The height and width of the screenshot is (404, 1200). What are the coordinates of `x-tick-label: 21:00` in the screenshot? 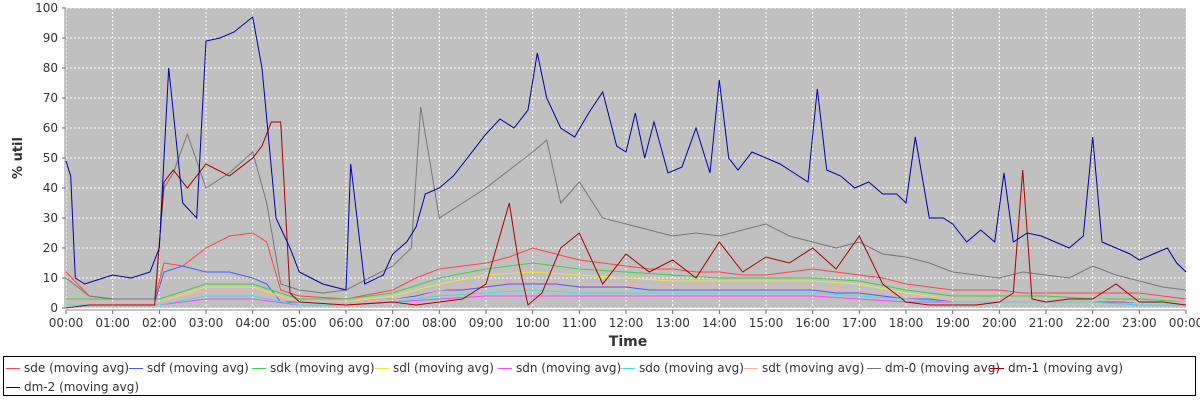 It's located at (1046, 323).